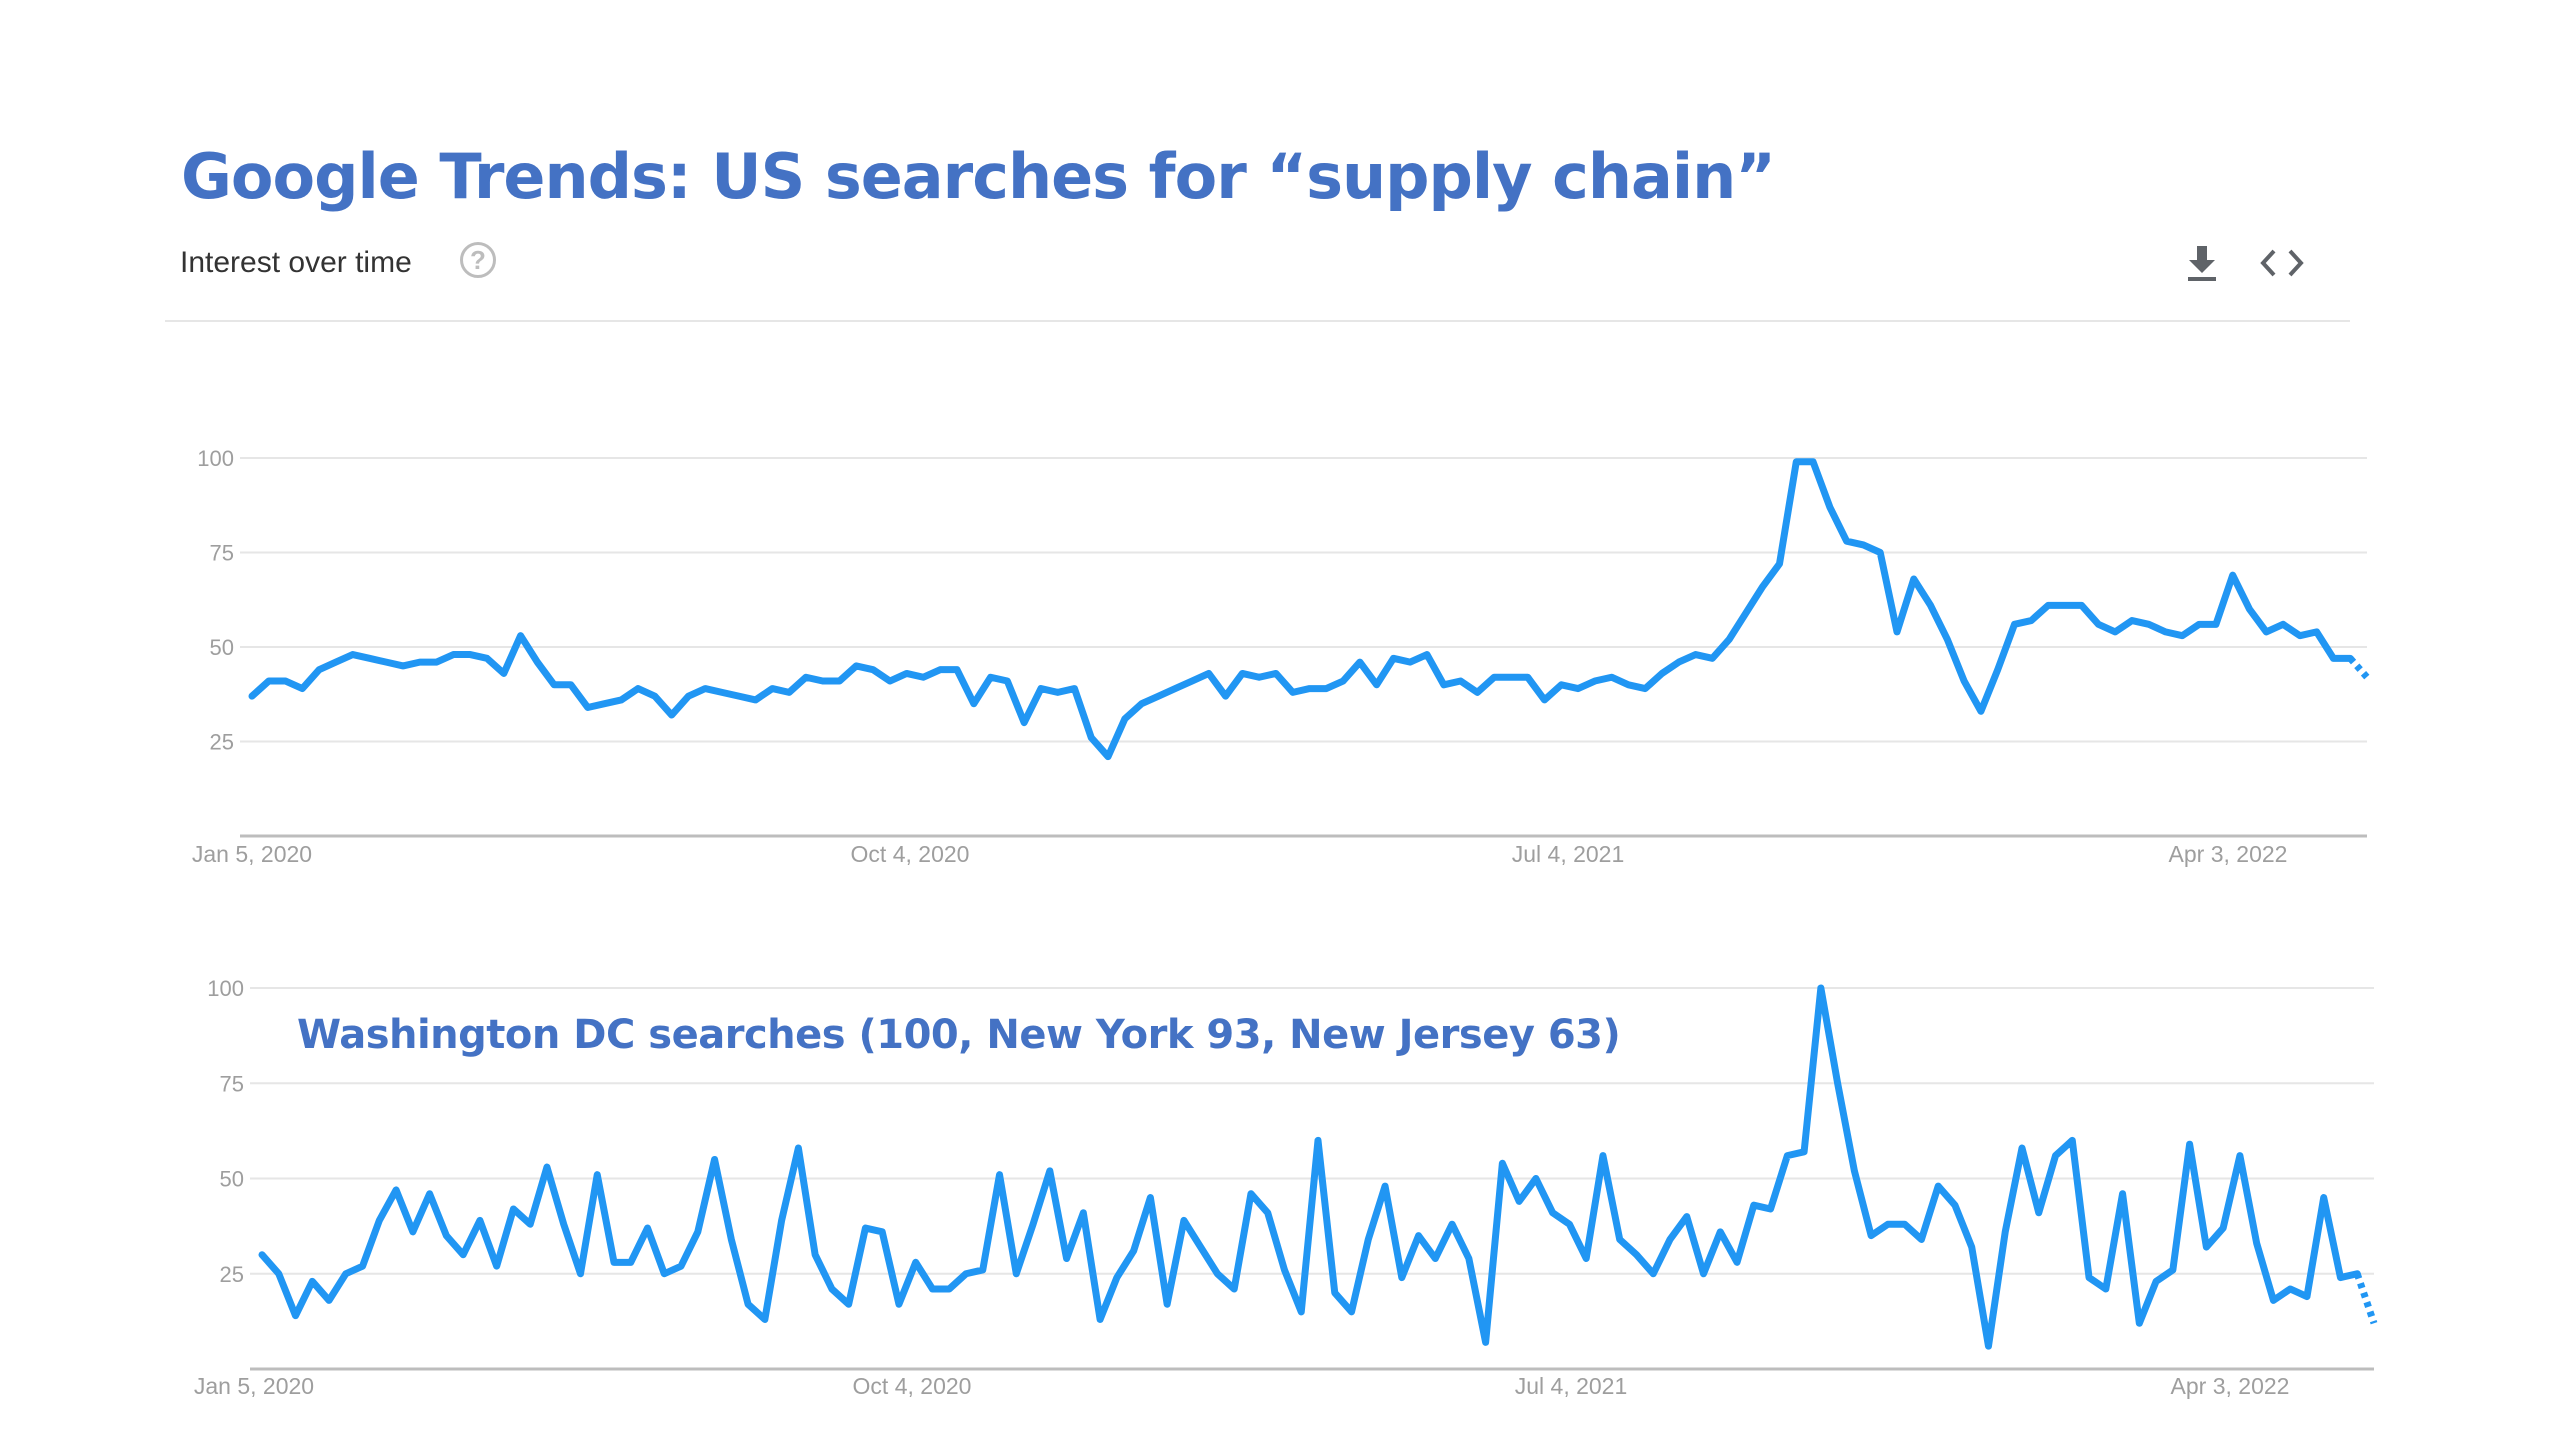 Image resolution: width=2560 pixels, height=1440 pixels. Describe the element at coordinates (2282, 263) in the screenshot. I see `embed-icon` at that location.